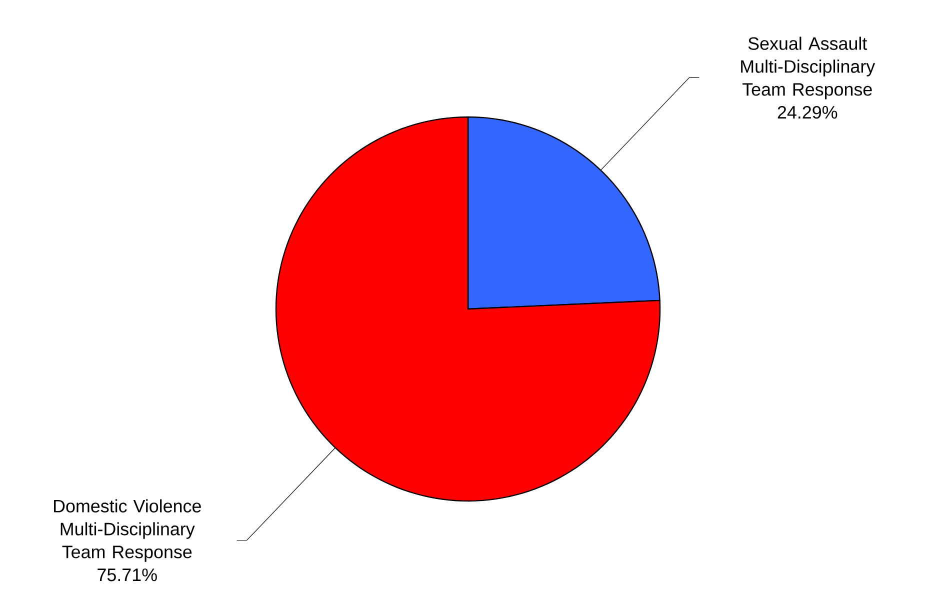 This screenshot has width=942, height=609. Describe the element at coordinates (127, 530) in the screenshot. I see `slice-label: Domestic Violence Multi-Disciplinary Team Response` at that location.